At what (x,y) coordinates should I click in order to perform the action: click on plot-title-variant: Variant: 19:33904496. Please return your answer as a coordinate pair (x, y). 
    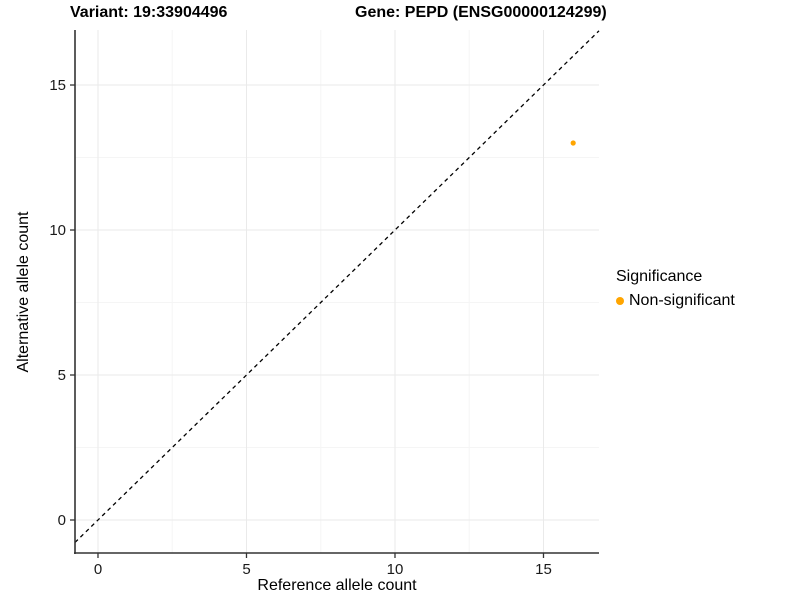
    Looking at the image, I should click on (149, 12).